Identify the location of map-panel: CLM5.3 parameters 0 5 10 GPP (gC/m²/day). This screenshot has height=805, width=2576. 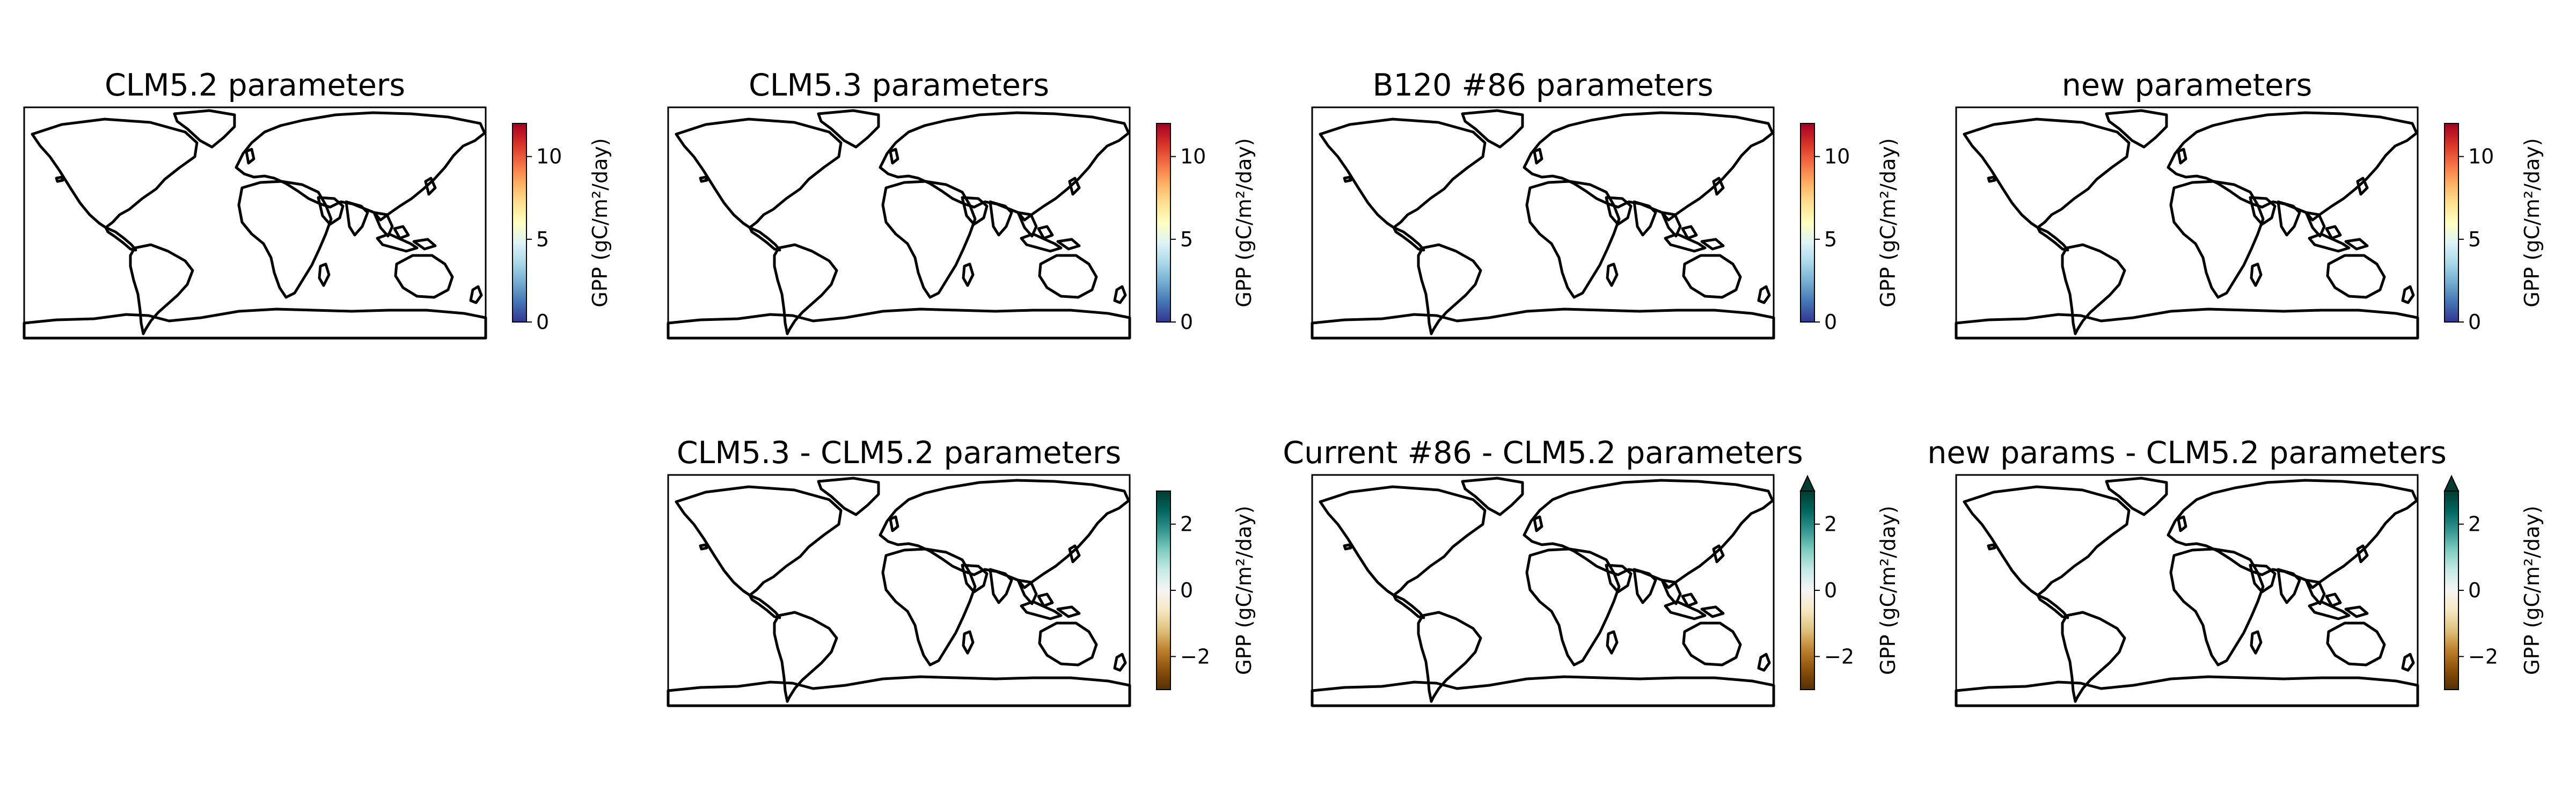
(962, 203).